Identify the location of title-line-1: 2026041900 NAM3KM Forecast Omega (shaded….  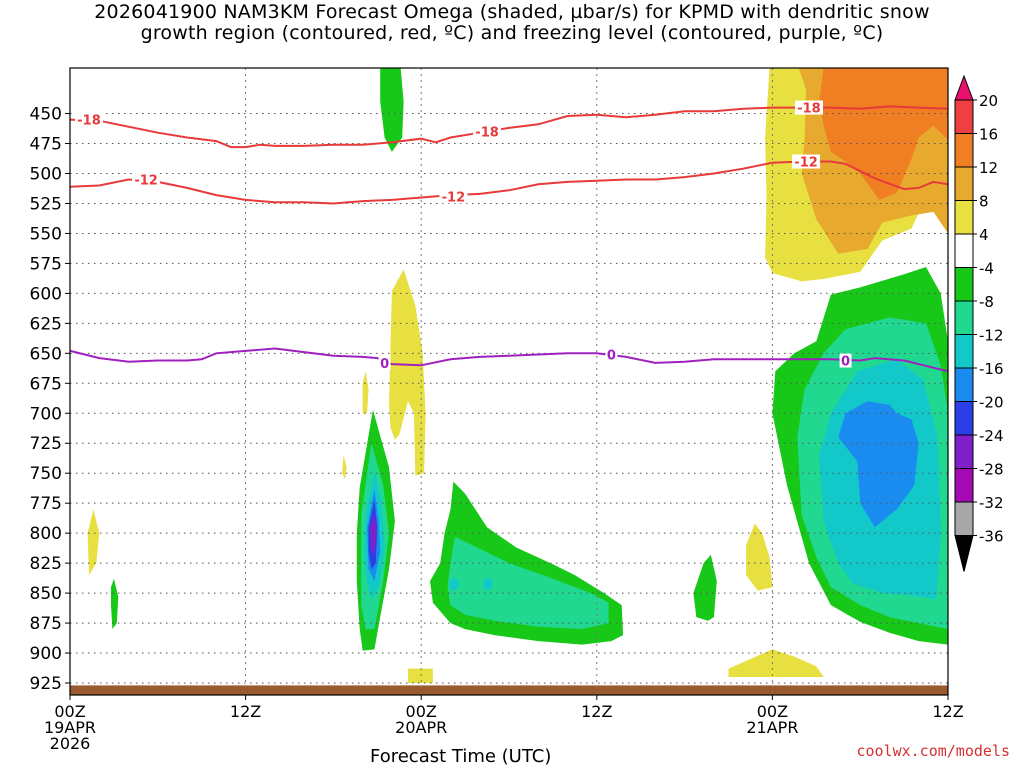
(512, 12).